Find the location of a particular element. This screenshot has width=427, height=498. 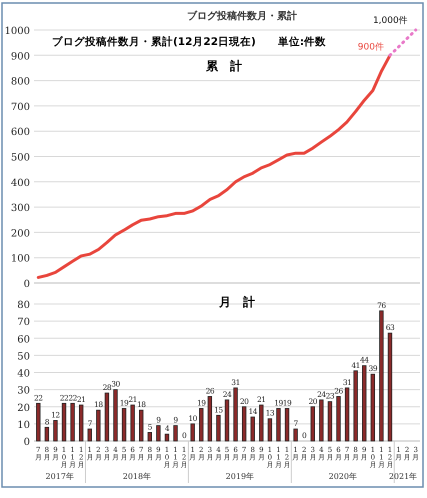

y-tick-label: 50 is located at coordinates (23, 356).